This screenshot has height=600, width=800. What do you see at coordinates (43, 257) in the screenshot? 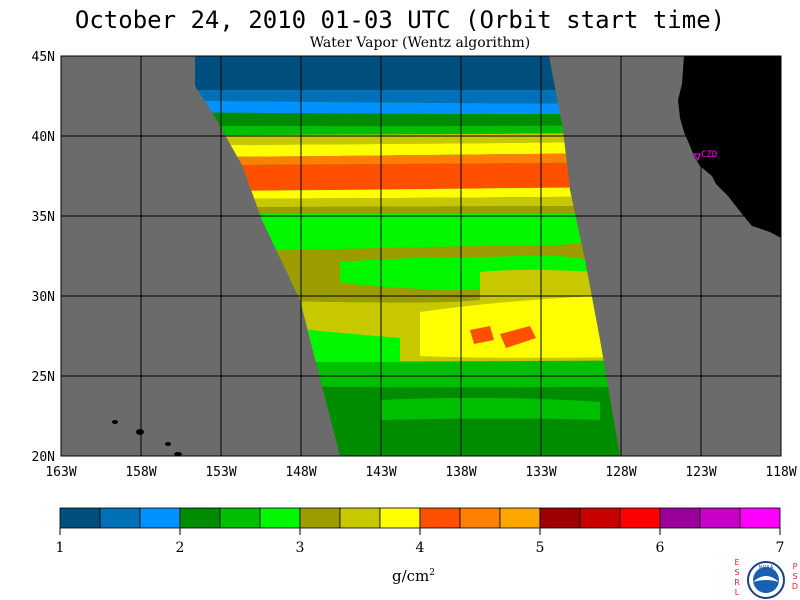
I see `latitude-labels: 45N 40N 35N 30N 25N 20N` at bounding box center [43, 257].